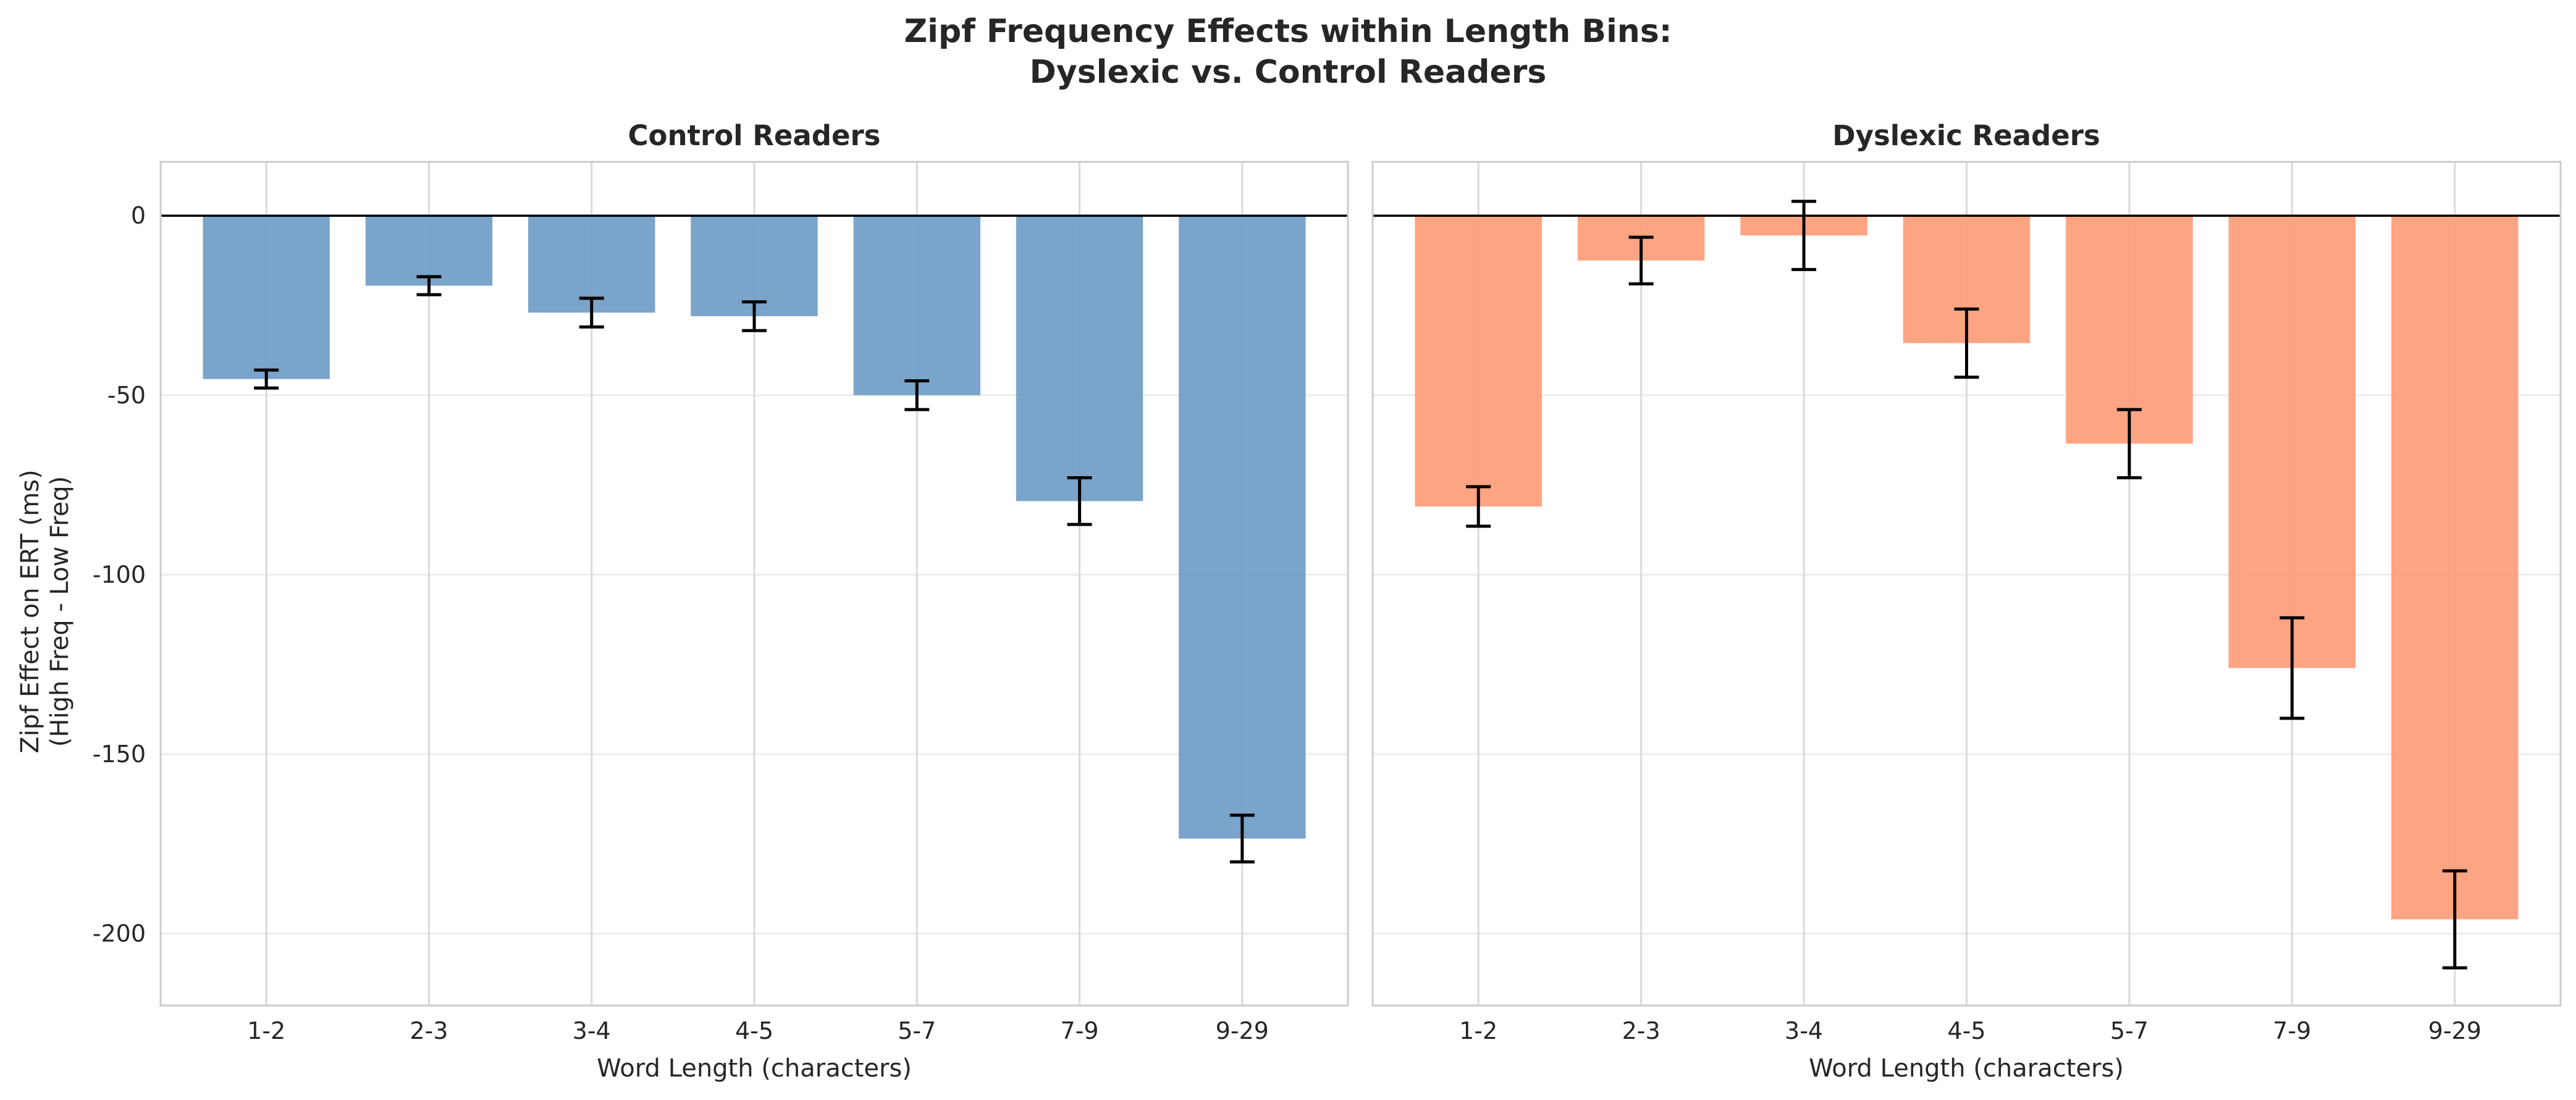 This screenshot has width=2576, height=1100. I want to click on y-tick-label: 0, so click(138, 216).